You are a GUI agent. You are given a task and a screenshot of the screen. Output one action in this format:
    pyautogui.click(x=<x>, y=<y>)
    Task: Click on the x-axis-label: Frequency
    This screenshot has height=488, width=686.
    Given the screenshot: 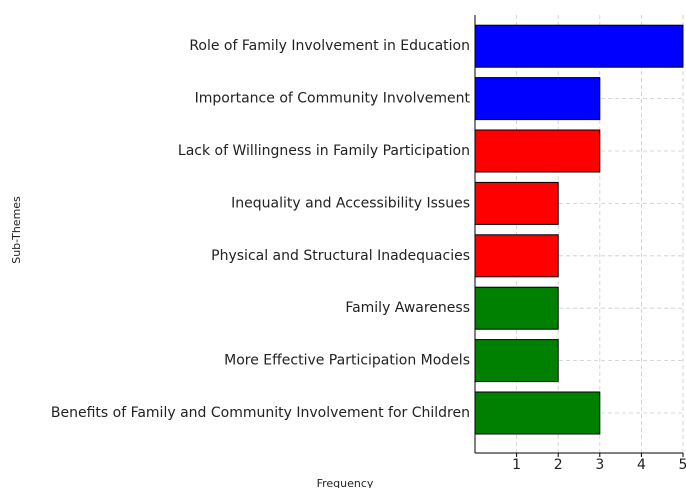 What is the action you would take?
    pyautogui.click(x=345, y=482)
    